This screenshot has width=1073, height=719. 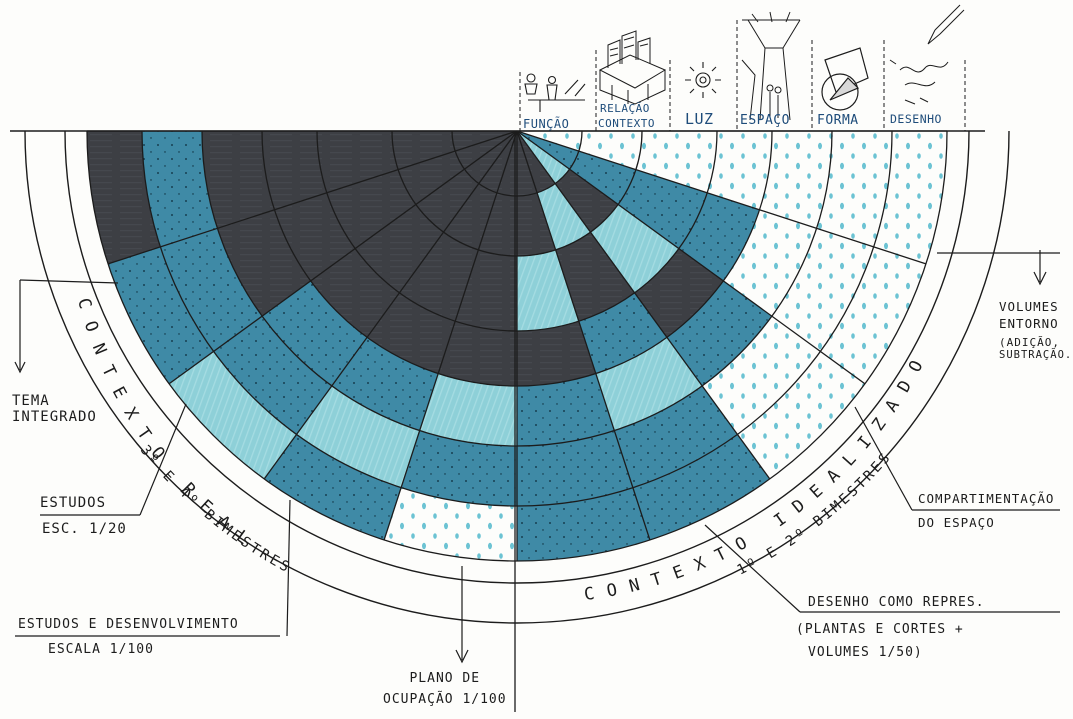 I want to click on category-label-forma: FORMA, so click(x=838, y=120).